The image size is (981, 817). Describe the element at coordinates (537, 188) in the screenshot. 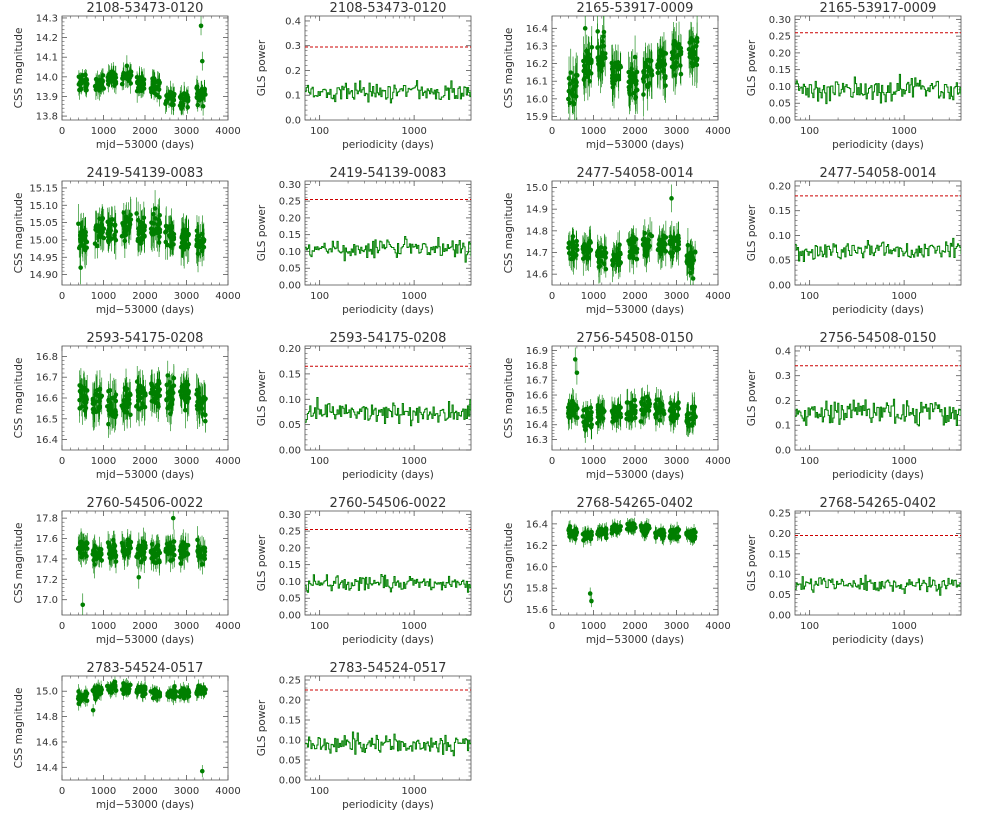

I see `y-tick-label: 15.0` at that location.